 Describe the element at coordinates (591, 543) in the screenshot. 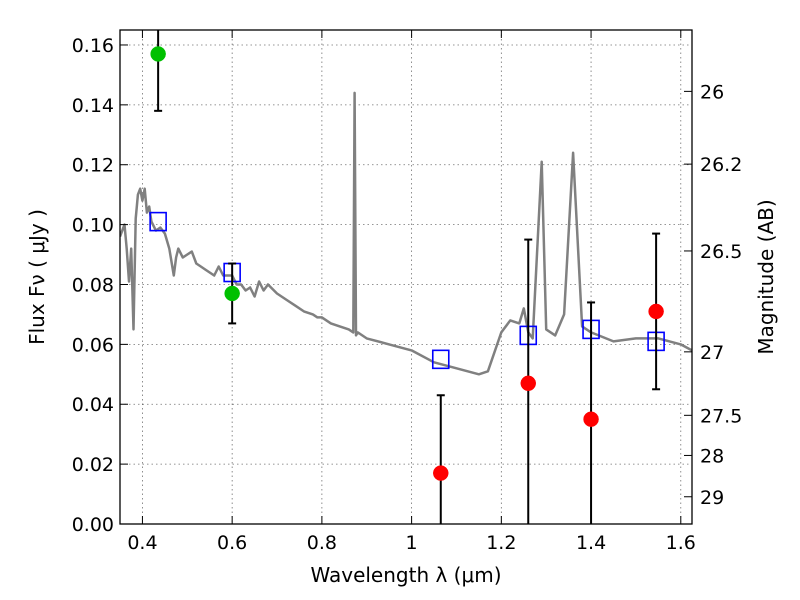

I see `x-tick-label: 1.4` at that location.